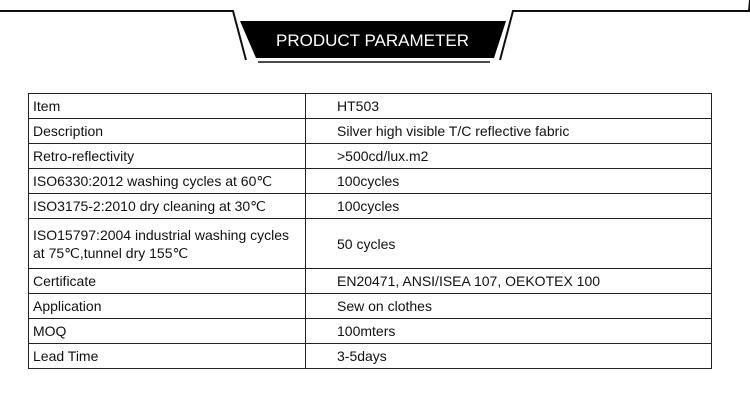 The image size is (750, 410). Describe the element at coordinates (508, 243) in the screenshot. I see `param-value: 50 cycles` at that location.